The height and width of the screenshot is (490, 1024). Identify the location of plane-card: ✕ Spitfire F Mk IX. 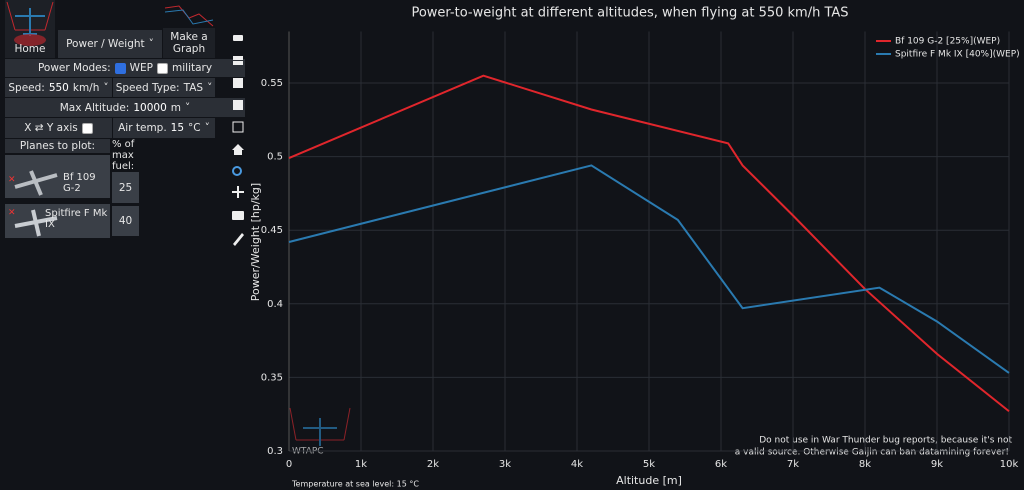
(57, 221).